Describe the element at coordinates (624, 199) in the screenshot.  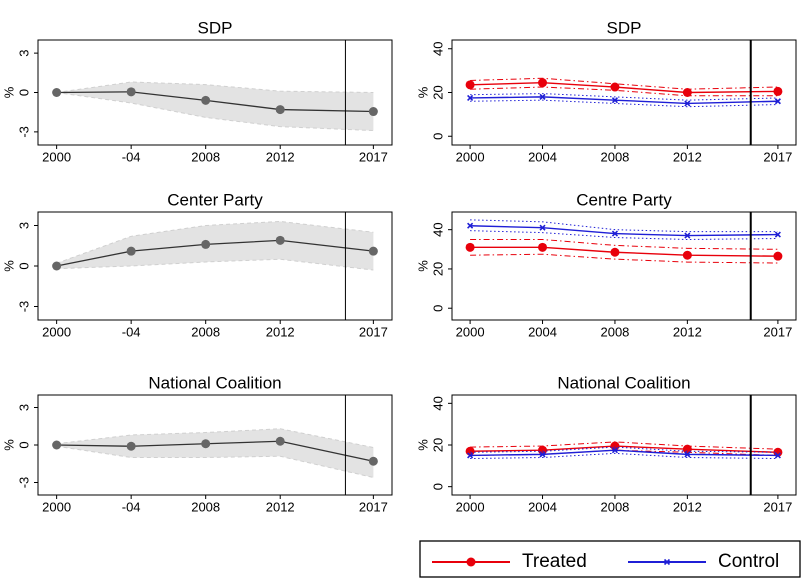
I see `panel-title: Centre Party` at that location.